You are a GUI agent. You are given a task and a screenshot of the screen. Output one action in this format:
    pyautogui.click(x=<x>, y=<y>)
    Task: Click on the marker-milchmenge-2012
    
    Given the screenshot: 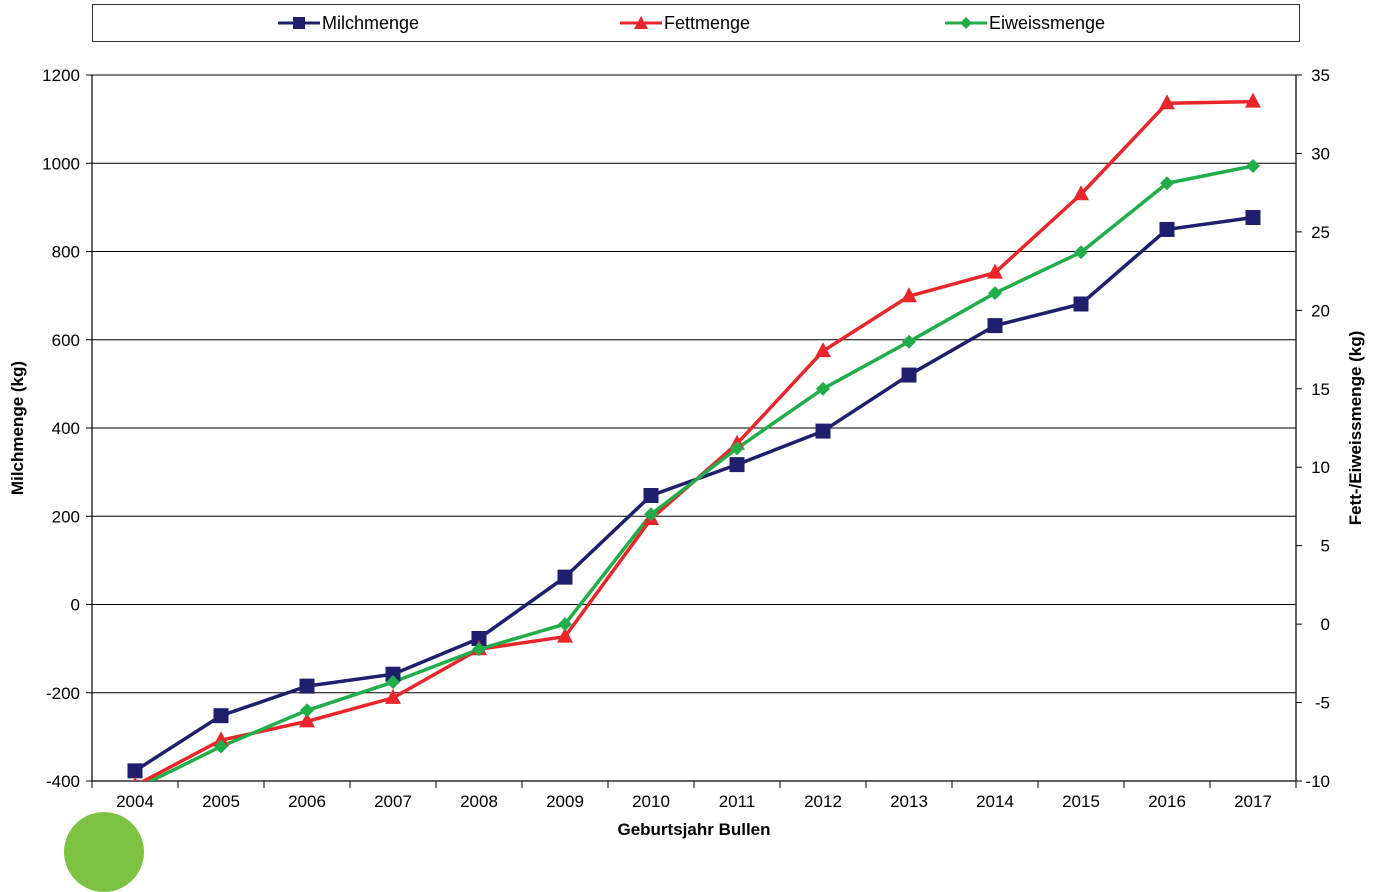 What is the action you would take?
    pyautogui.click(x=823, y=431)
    